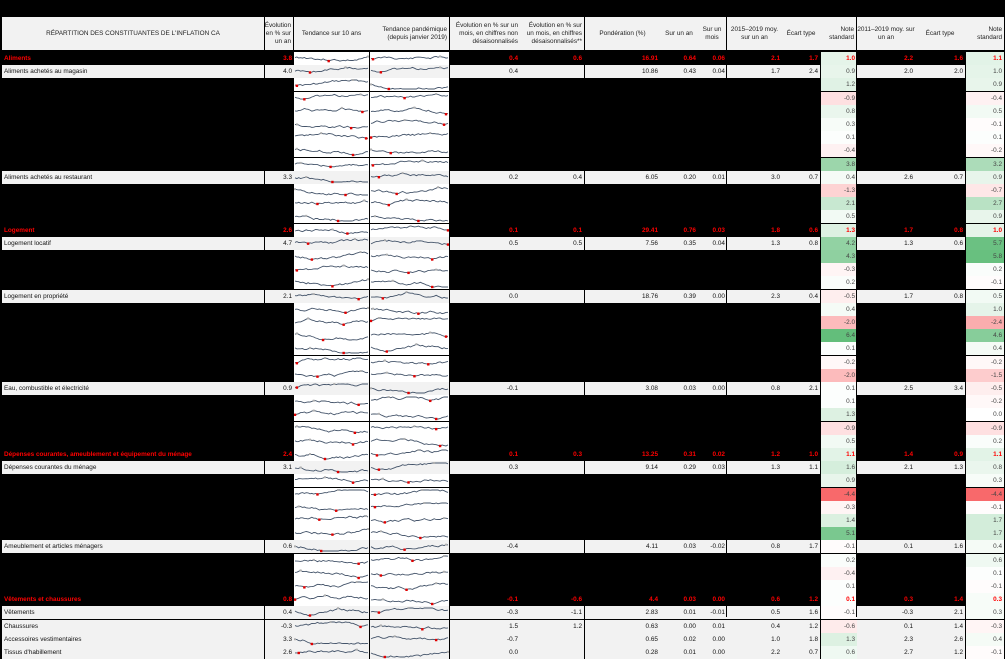 This screenshot has height=659, width=1005. What do you see at coordinates (839, 468) in the screenshot?
I see `zscore-cell: 1.6` at bounding box center [839, 468].